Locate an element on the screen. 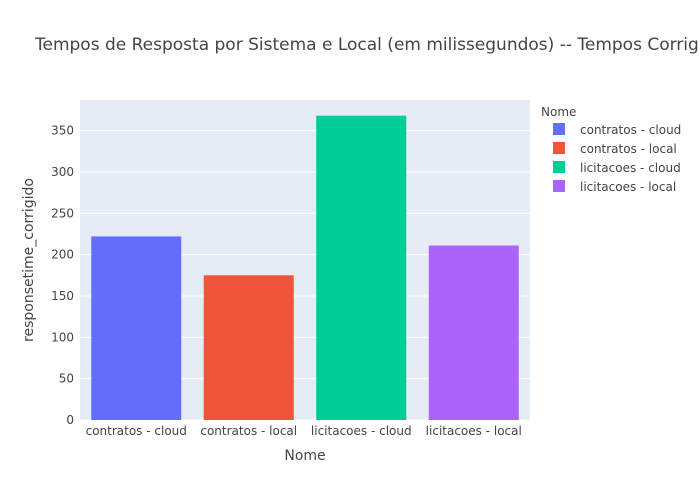 This screenshot has height=500, width=700. y-tick-label: 100 is located at coordinates (62, 337).